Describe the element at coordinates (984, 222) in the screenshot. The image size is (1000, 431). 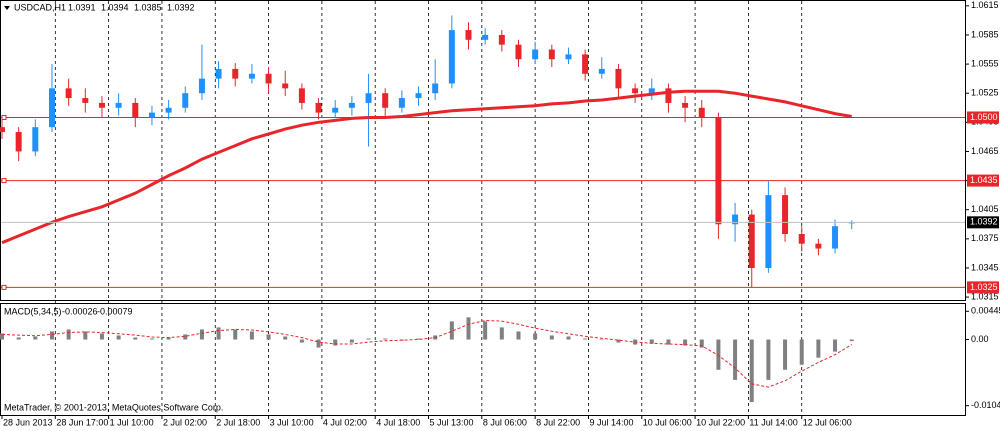
I see `current-price-label: 1.0392` at that location.